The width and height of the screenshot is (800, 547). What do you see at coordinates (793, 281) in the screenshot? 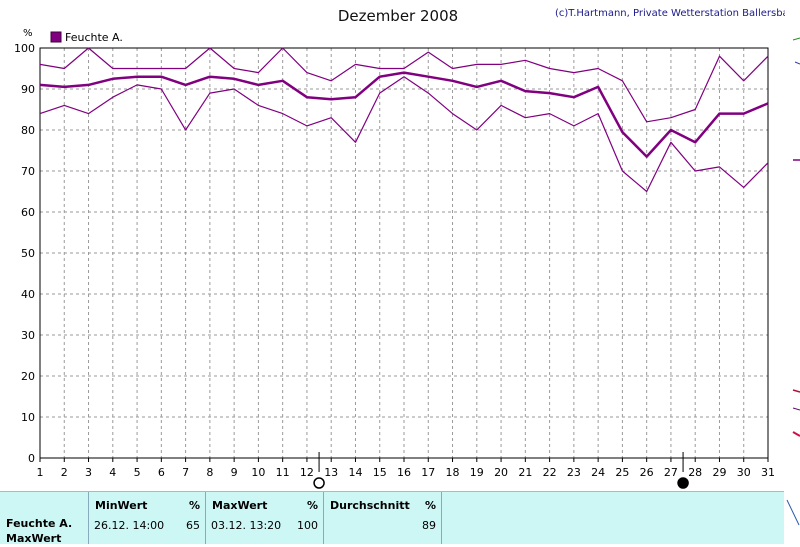
I see `right-edge-marks` at bounding box center [793, 281].